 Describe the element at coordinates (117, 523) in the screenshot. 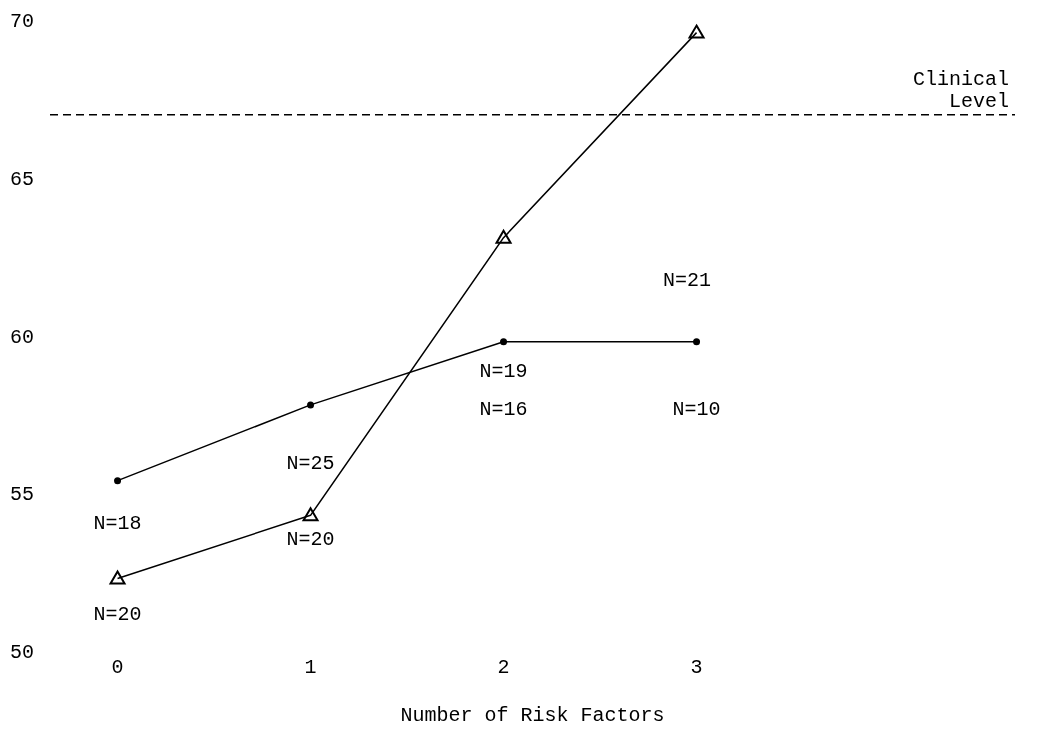

I see `annotation: N=18` at that location.